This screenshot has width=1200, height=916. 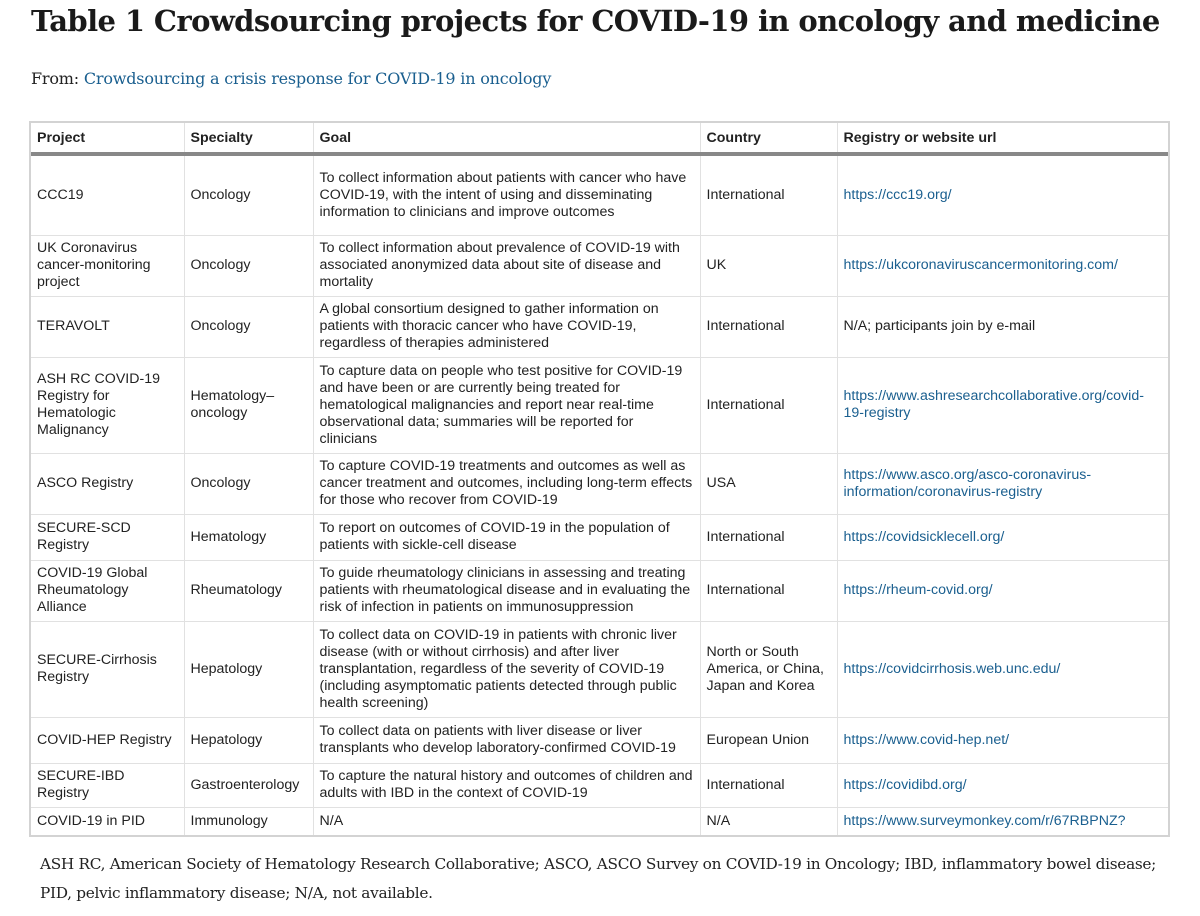 I want to click on url-cell: https://covidsicklecell.org/, so click(x=1002, y=537).